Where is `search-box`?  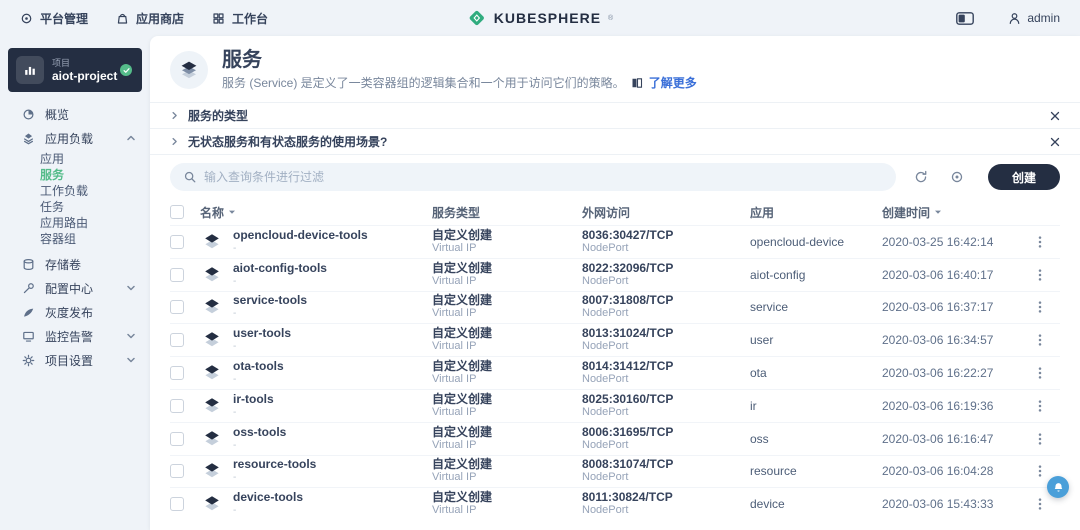
search-box is located at coordinates (533, 177).